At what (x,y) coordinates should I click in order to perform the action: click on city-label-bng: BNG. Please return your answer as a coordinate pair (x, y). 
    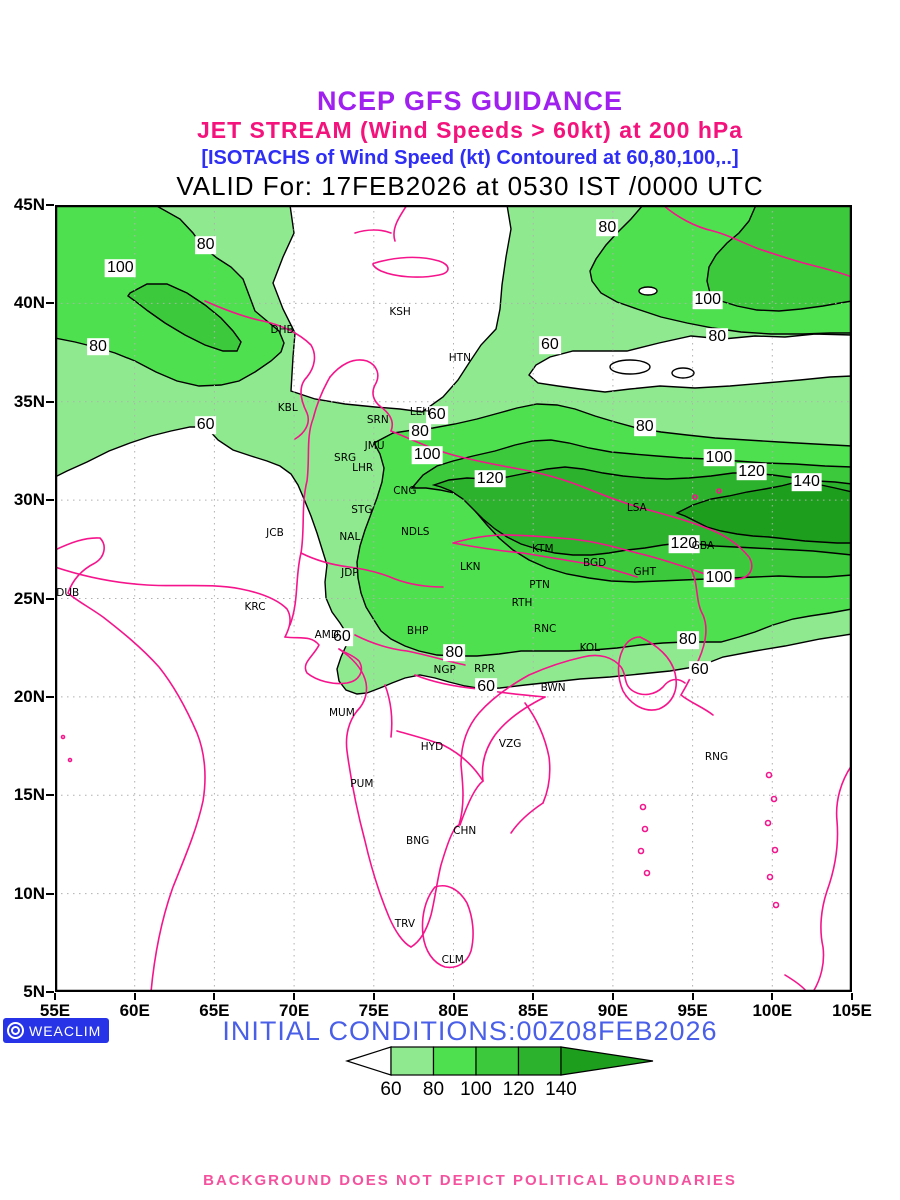
    Looking at the image, I should click on (418, 840).